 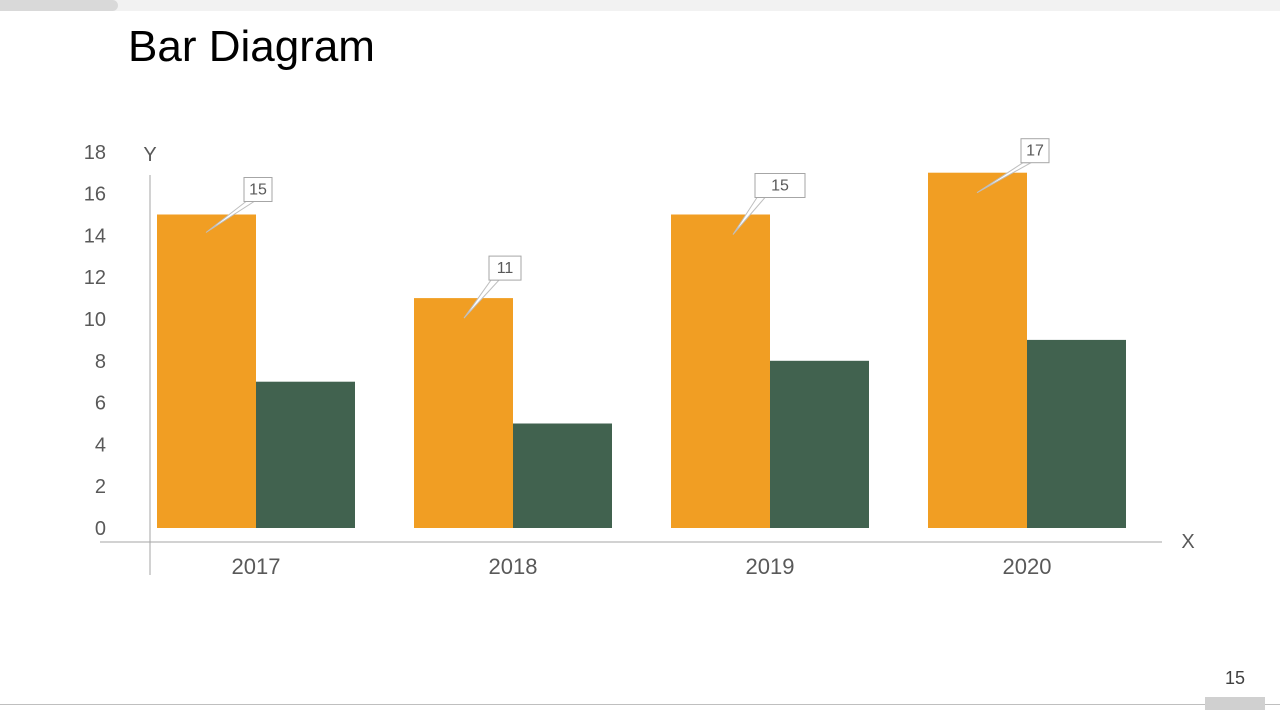 What do you see at coordinates (1187, 542) in the screenshot?
I see `x-axis-label: X` at bounding box center [1187, 542].